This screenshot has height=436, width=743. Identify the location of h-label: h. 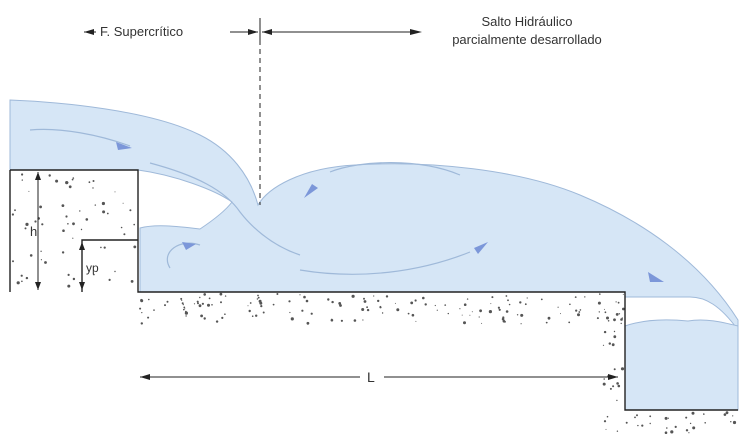
(33, 231).